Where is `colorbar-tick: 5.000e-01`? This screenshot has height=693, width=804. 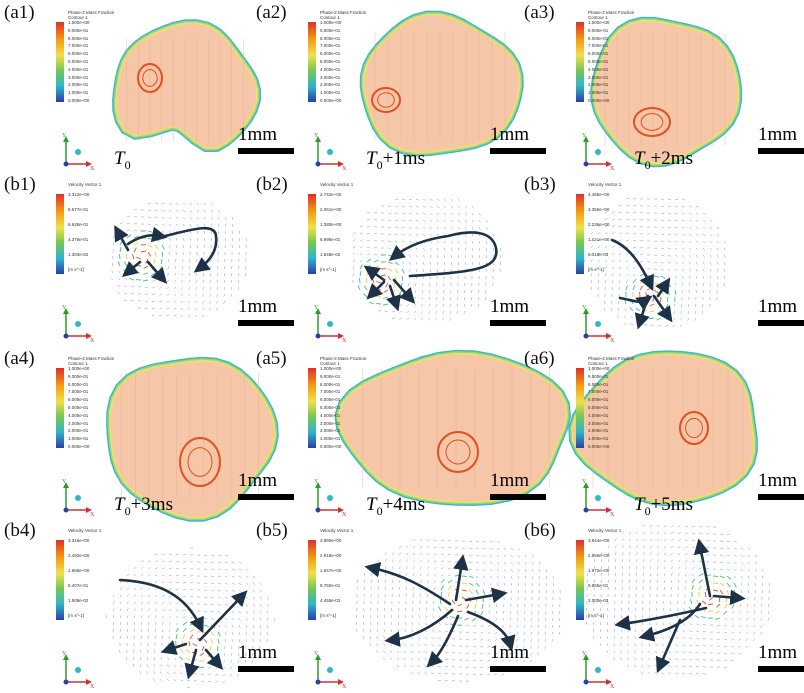 colorbar-tick: 5.000e-01 is located at coordinates (330, 61).